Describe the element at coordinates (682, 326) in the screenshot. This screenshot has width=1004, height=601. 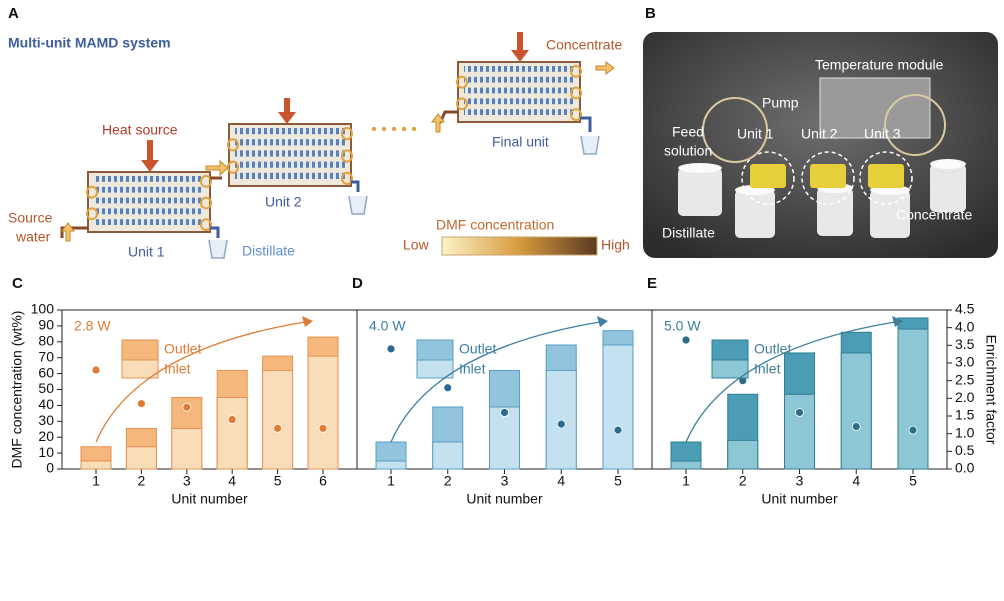
I see `annotation: 5.0 W` at that location.